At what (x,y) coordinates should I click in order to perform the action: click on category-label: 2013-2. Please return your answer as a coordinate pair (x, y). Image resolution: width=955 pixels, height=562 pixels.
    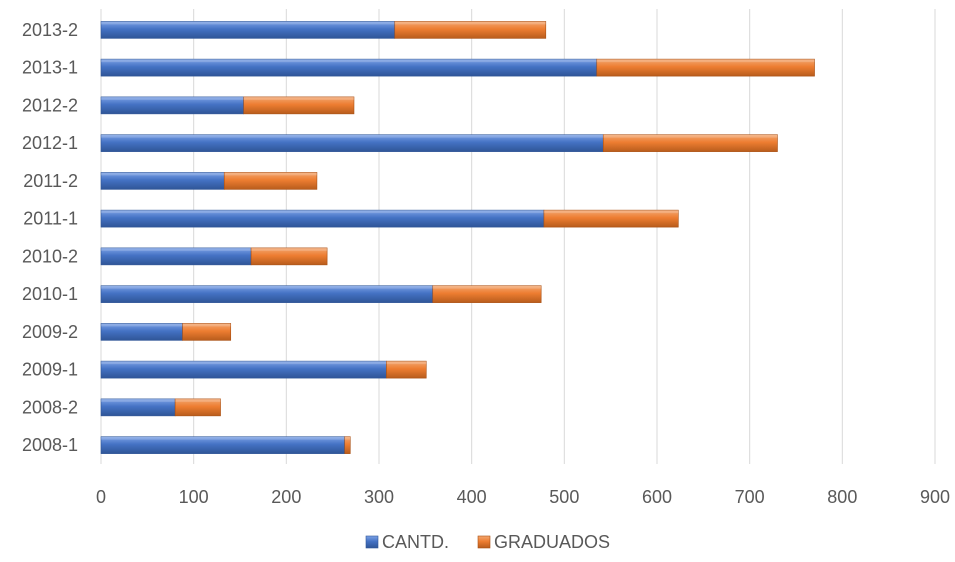
    Looking at the image, I should click on (50, 30).